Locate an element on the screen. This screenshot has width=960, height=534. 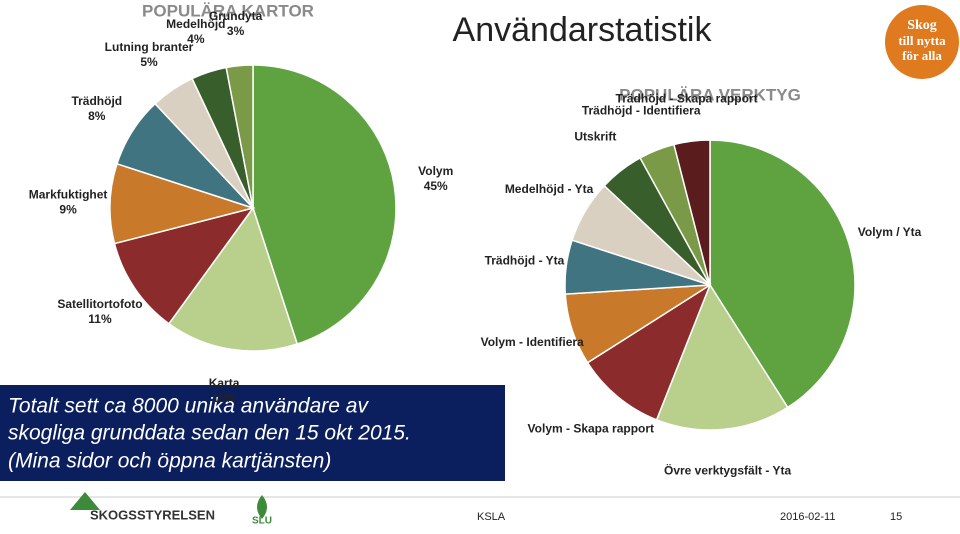
text-box is located at coordinates (252, 433).